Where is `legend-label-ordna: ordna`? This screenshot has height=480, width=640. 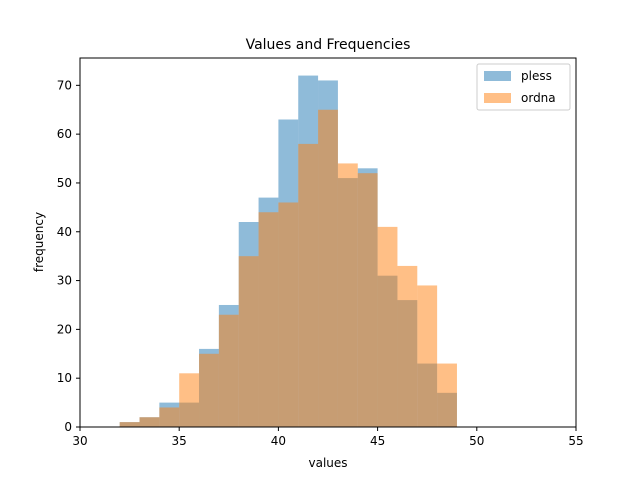 legend-label-ordna: ordna is located at coordinates (538, 98).